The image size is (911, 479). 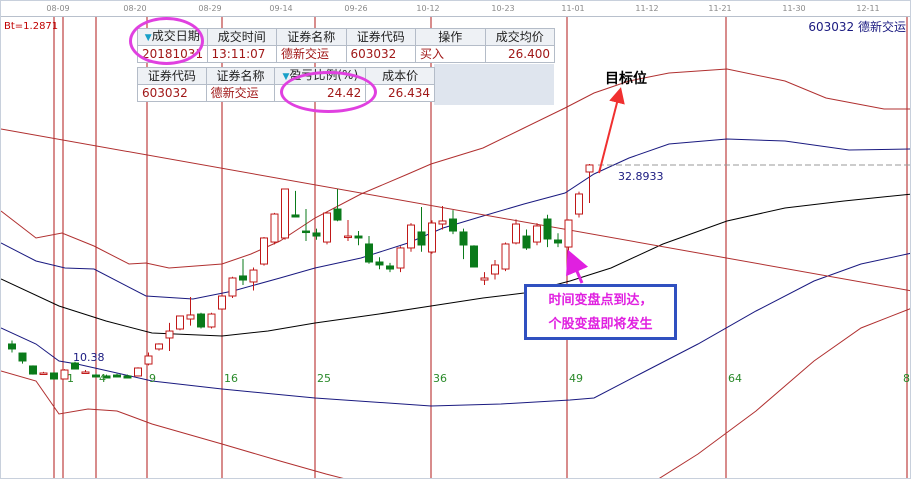 What do you see at coordinates (89, 357) in the screenshot?
I see `low-price-label: 10.38` at bounding box center [89, 357].